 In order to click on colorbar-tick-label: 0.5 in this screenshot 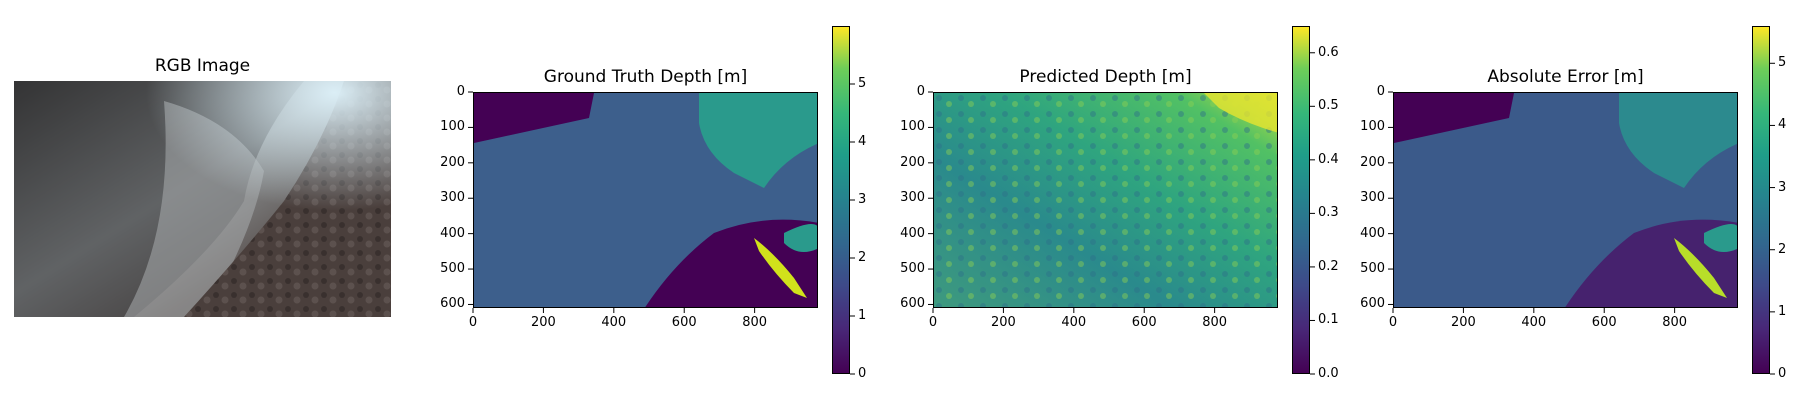, I will do `click(1328, 106)`.